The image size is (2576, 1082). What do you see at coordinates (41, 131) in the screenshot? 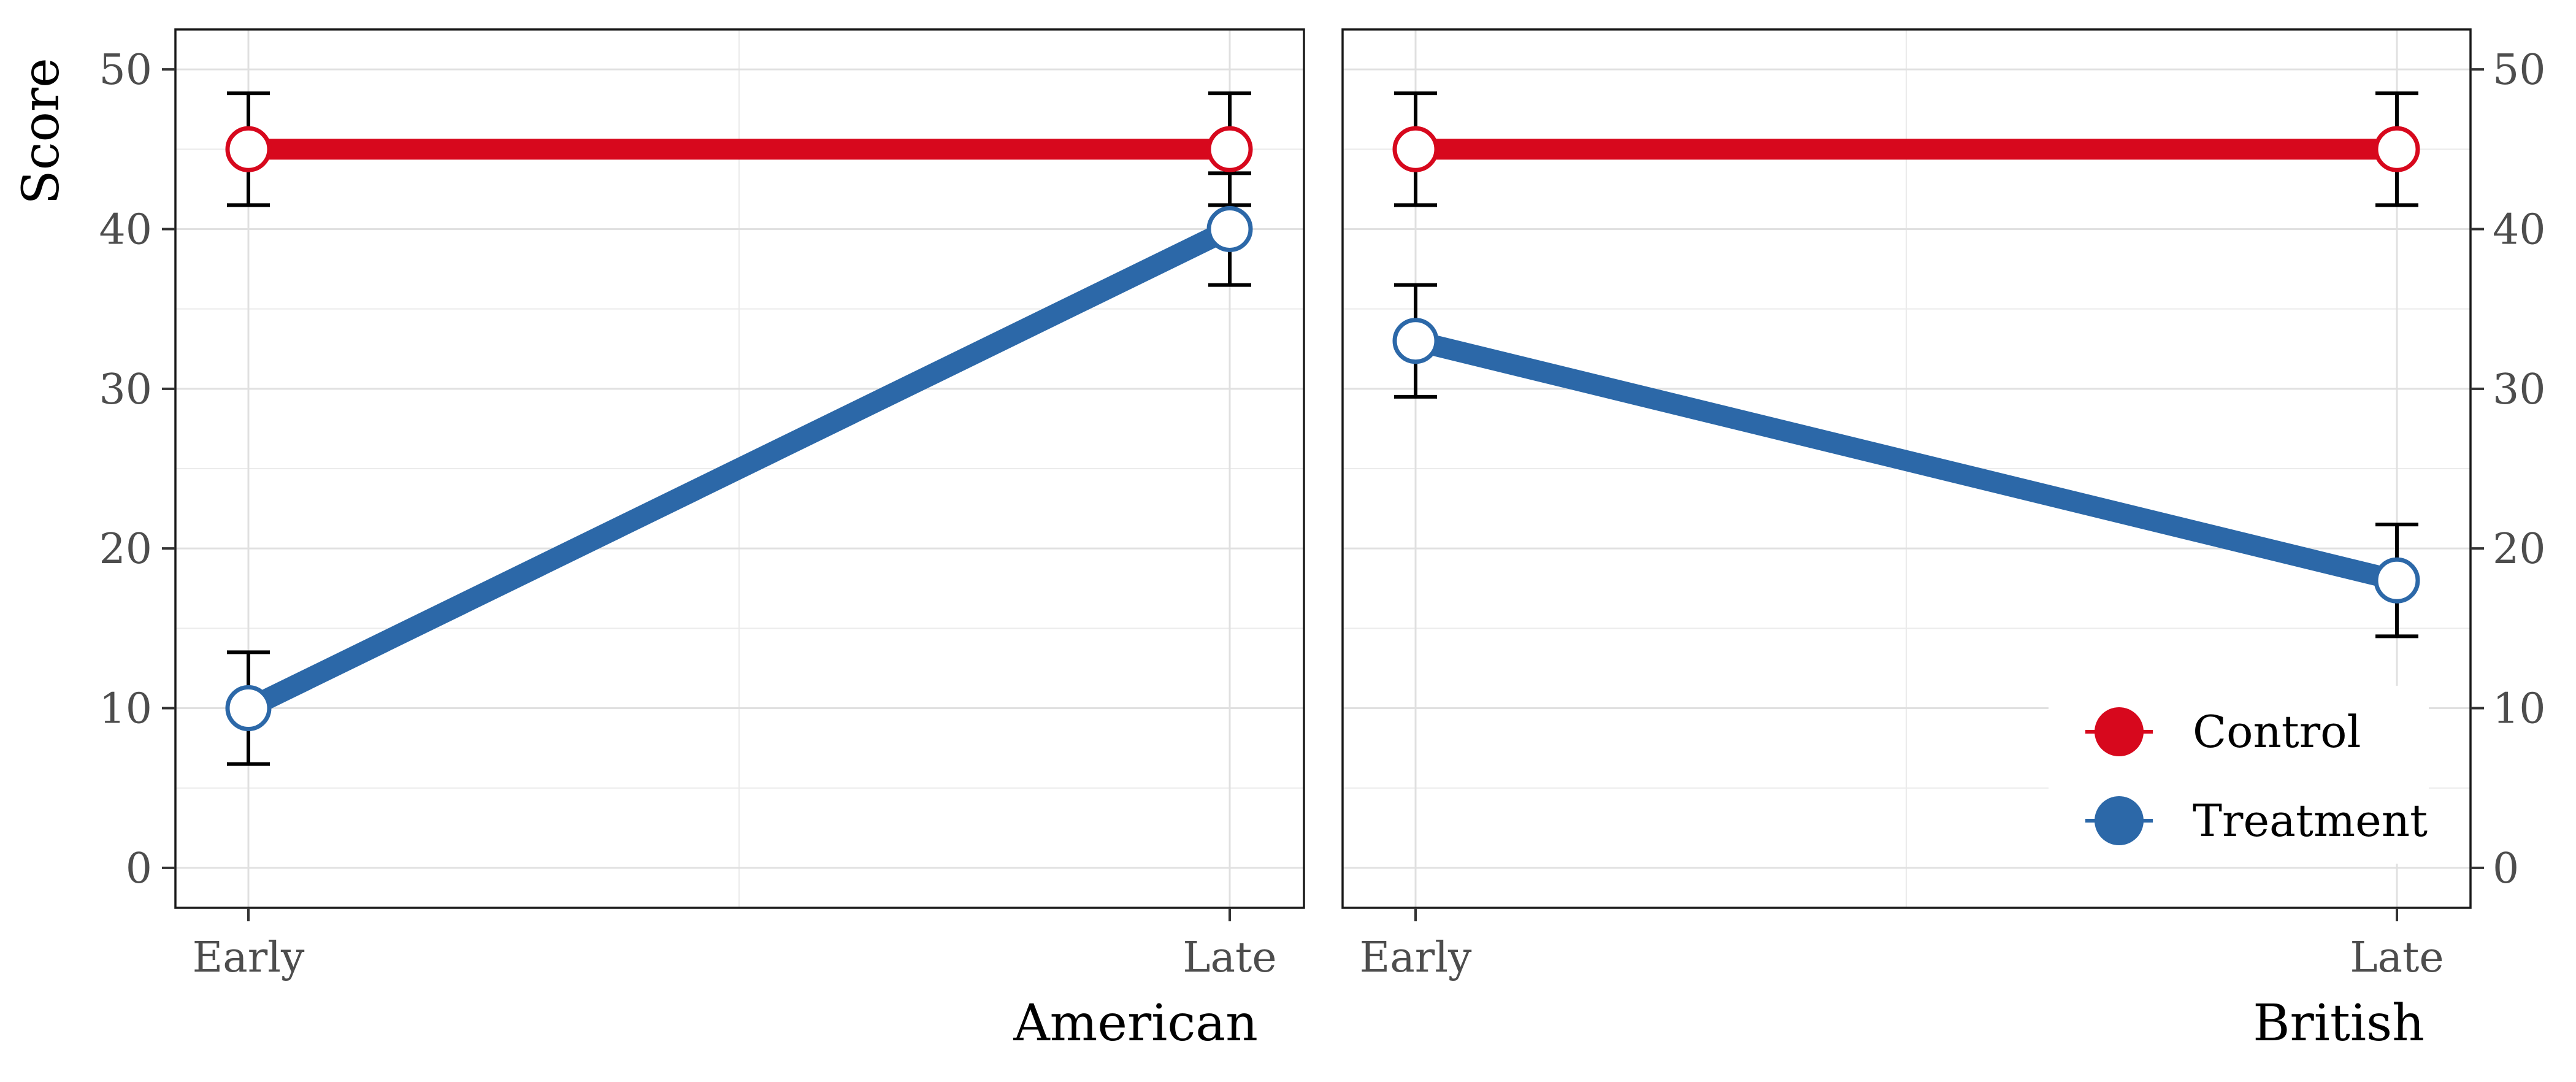
I see `y-axis-title: Score` at bounding box center [41, 131].